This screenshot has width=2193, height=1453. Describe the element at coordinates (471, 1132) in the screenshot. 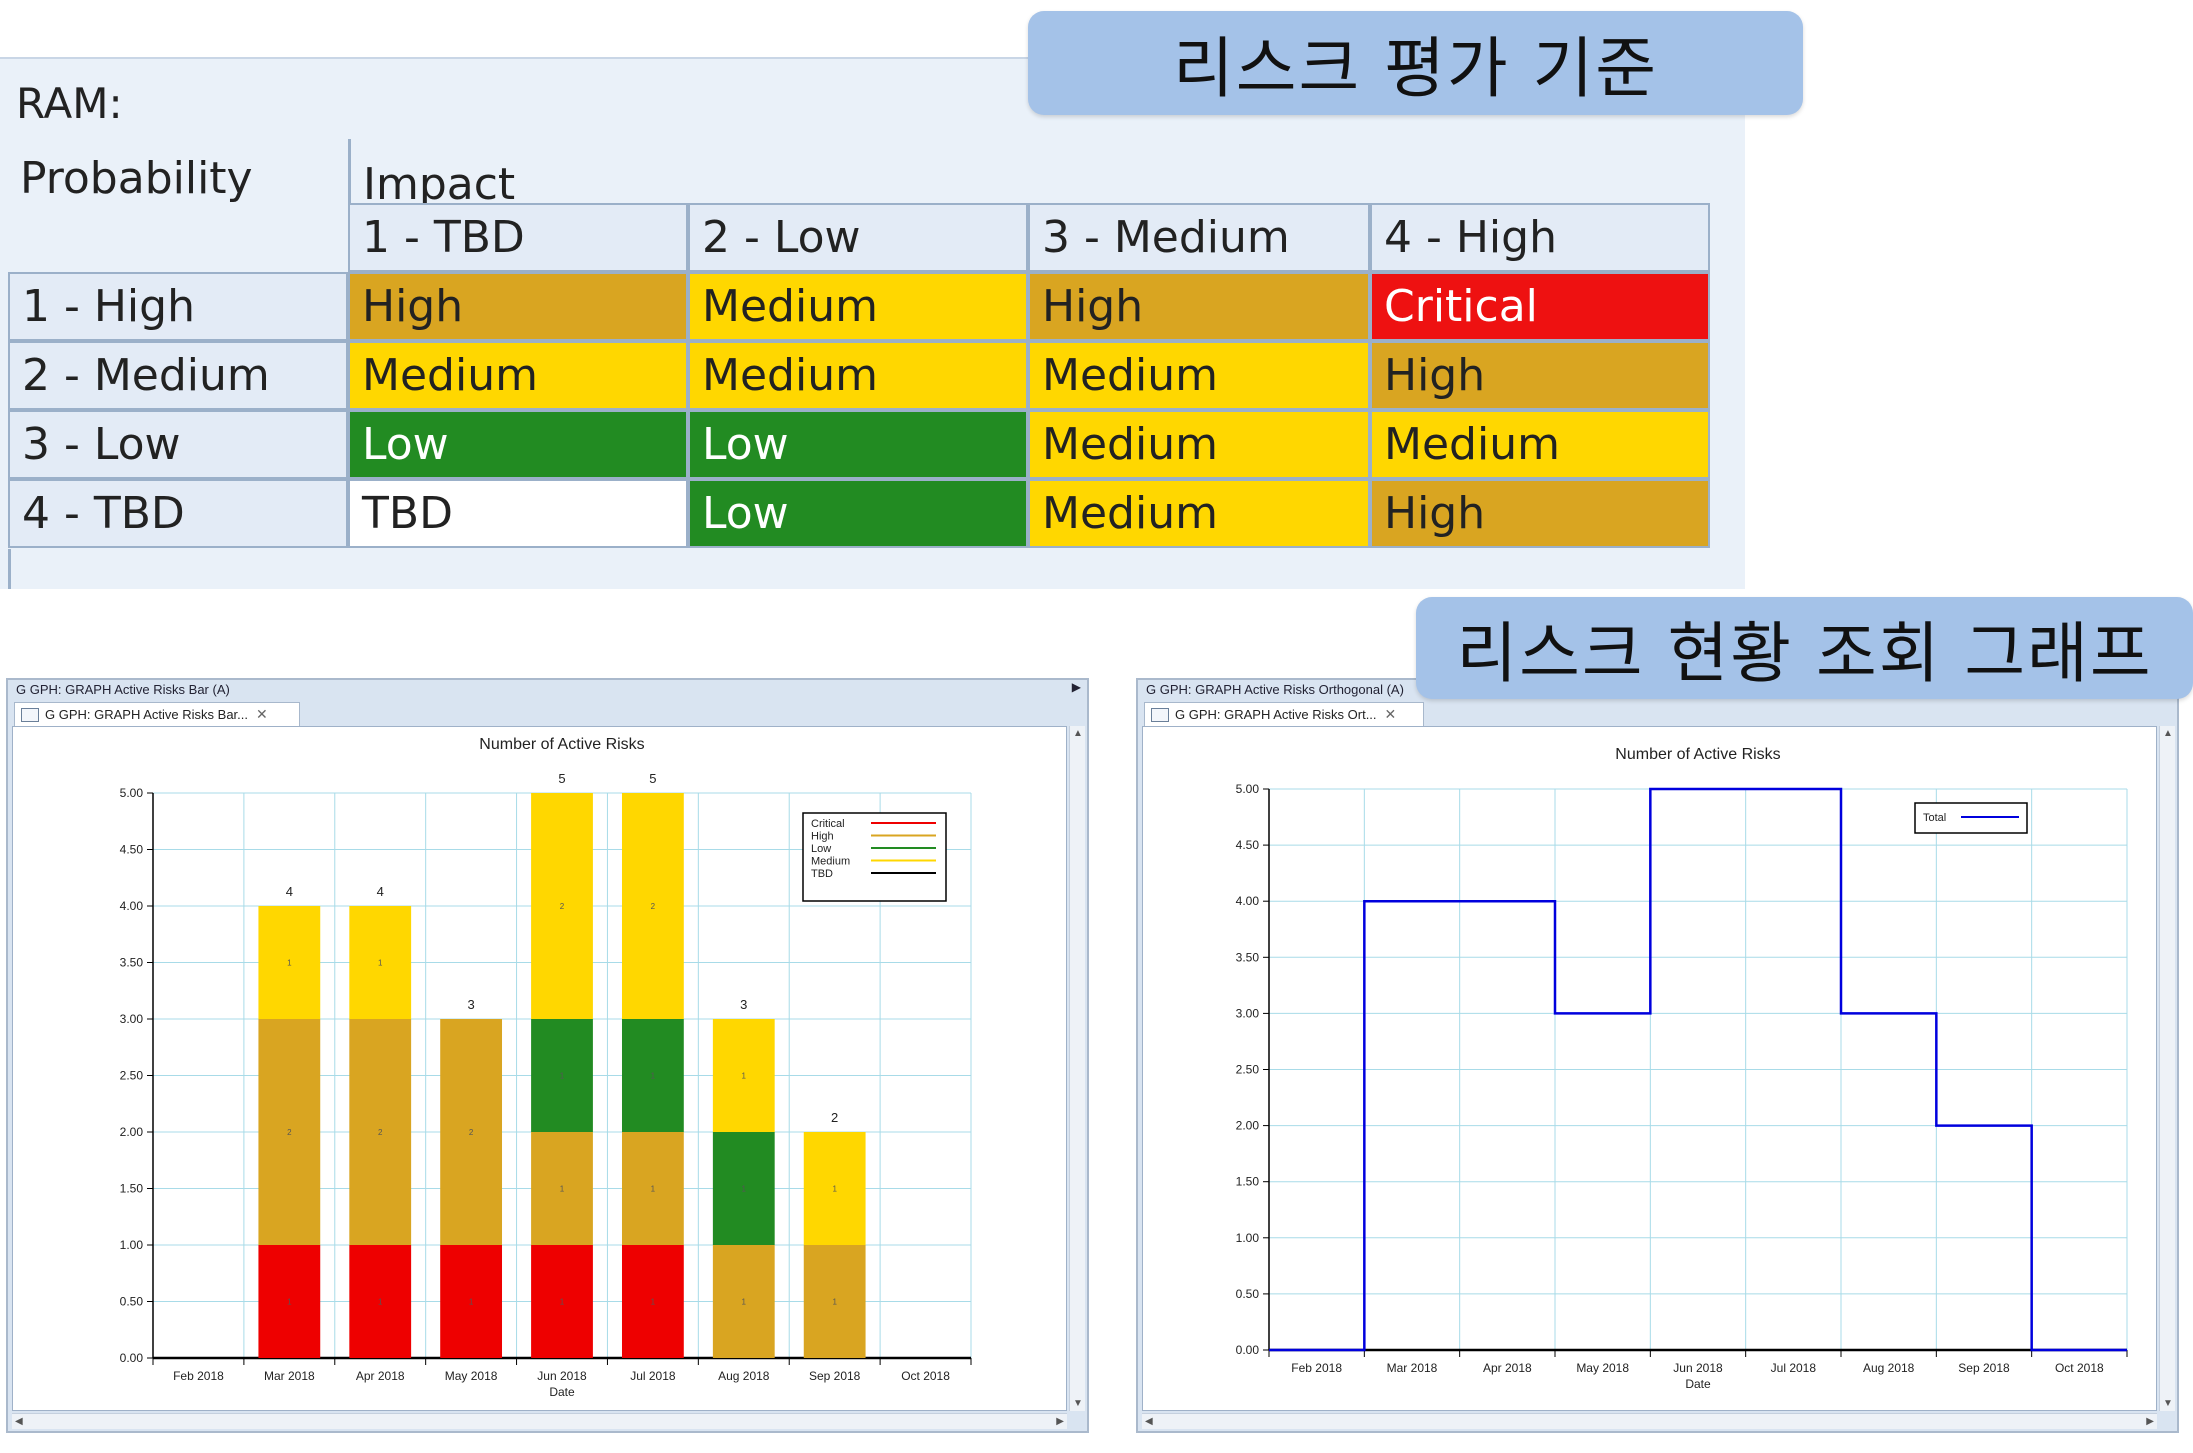

I see `segment-value-label: 2` at that location.